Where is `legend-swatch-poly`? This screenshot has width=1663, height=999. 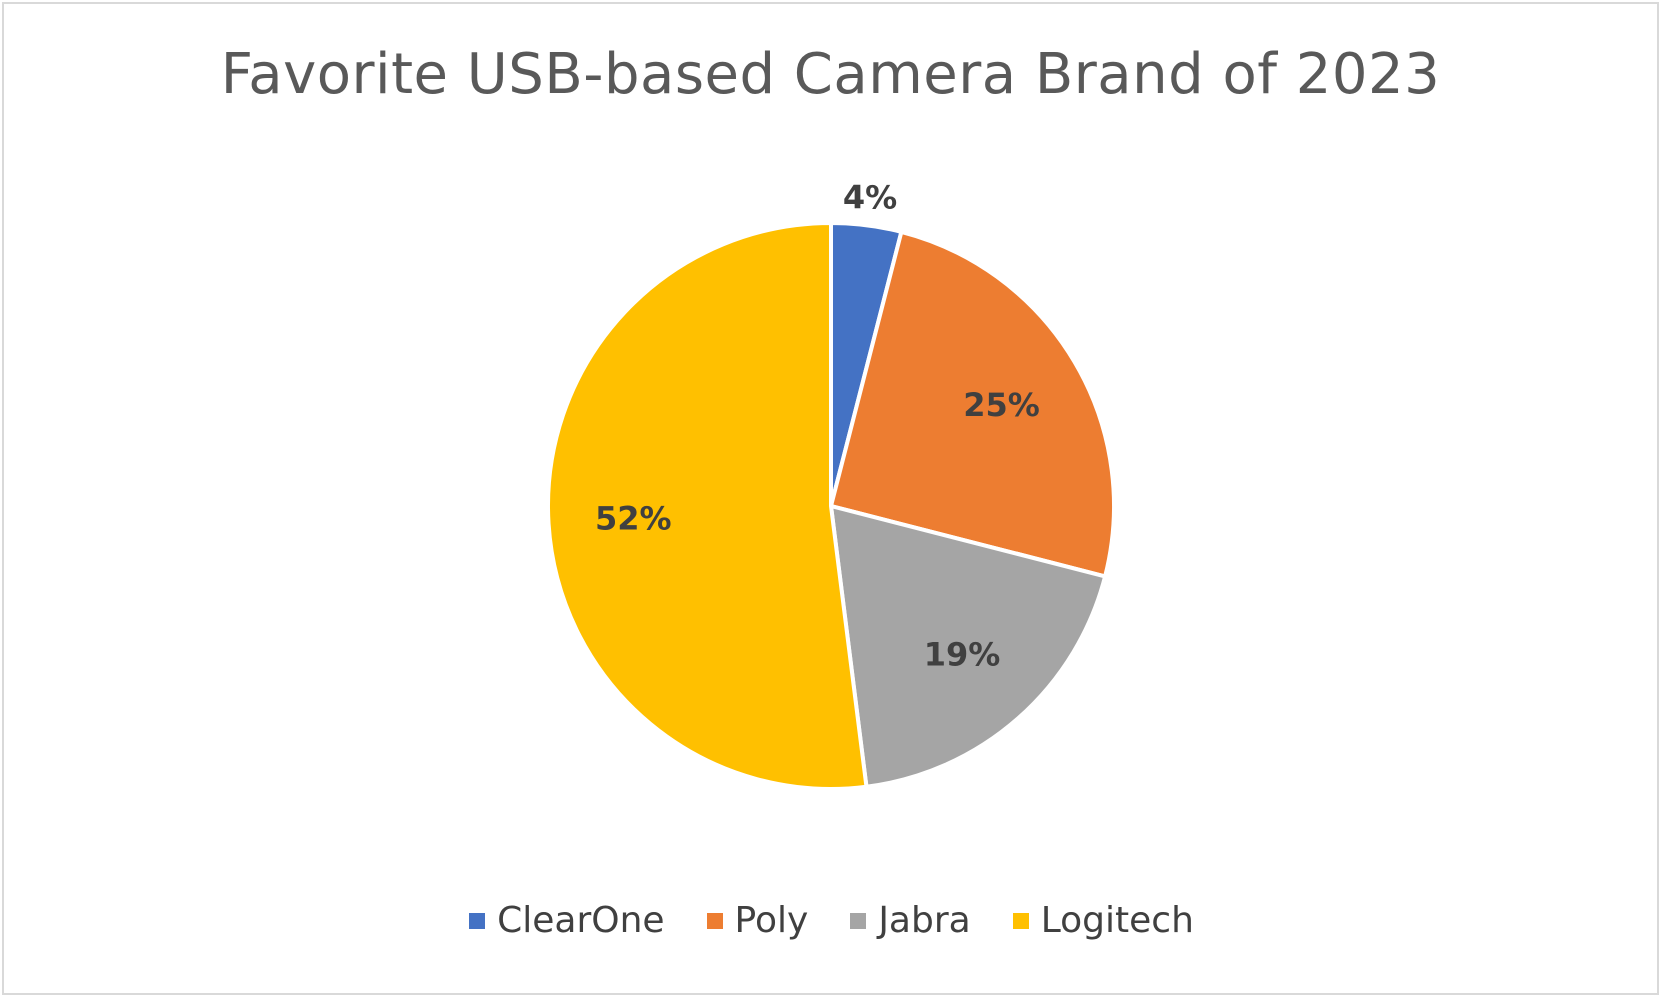
legend-swatch-poly is located at coordinates (714, 920).